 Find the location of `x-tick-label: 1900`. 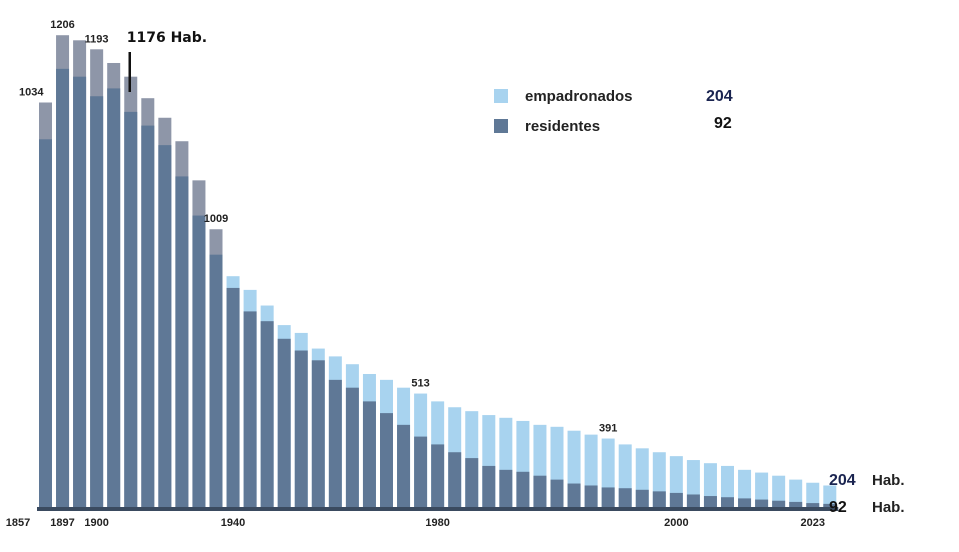

x-tick-label: 1900 is located at coordinates (96, 523).